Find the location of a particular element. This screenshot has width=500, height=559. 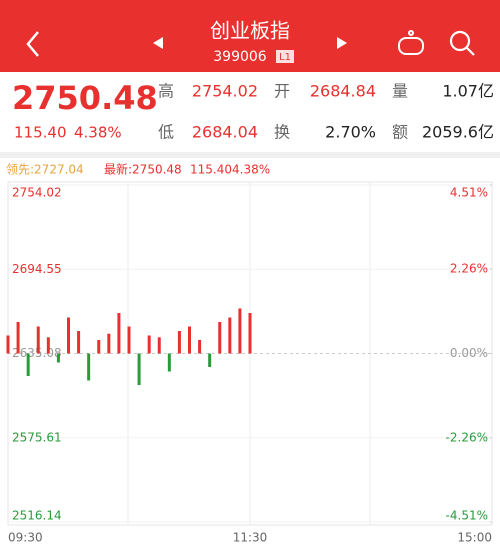

stat-label: 低 is located at coordinates (166, 132).